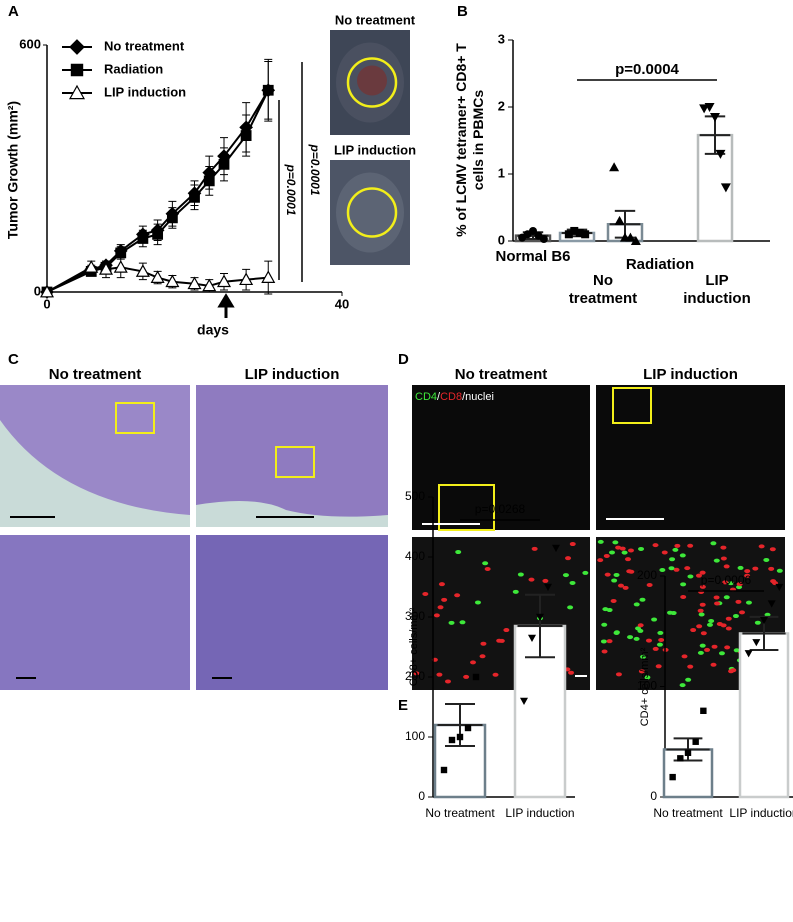 The image size is (793, 922). I want to click on category-label: Normal B6, so click(533, 256).